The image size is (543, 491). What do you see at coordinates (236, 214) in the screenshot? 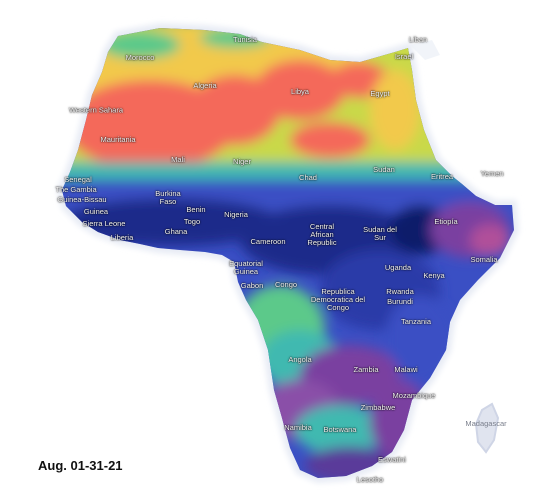
I see `label-nigeria: Nigeria` at bounding box center [236, 214].